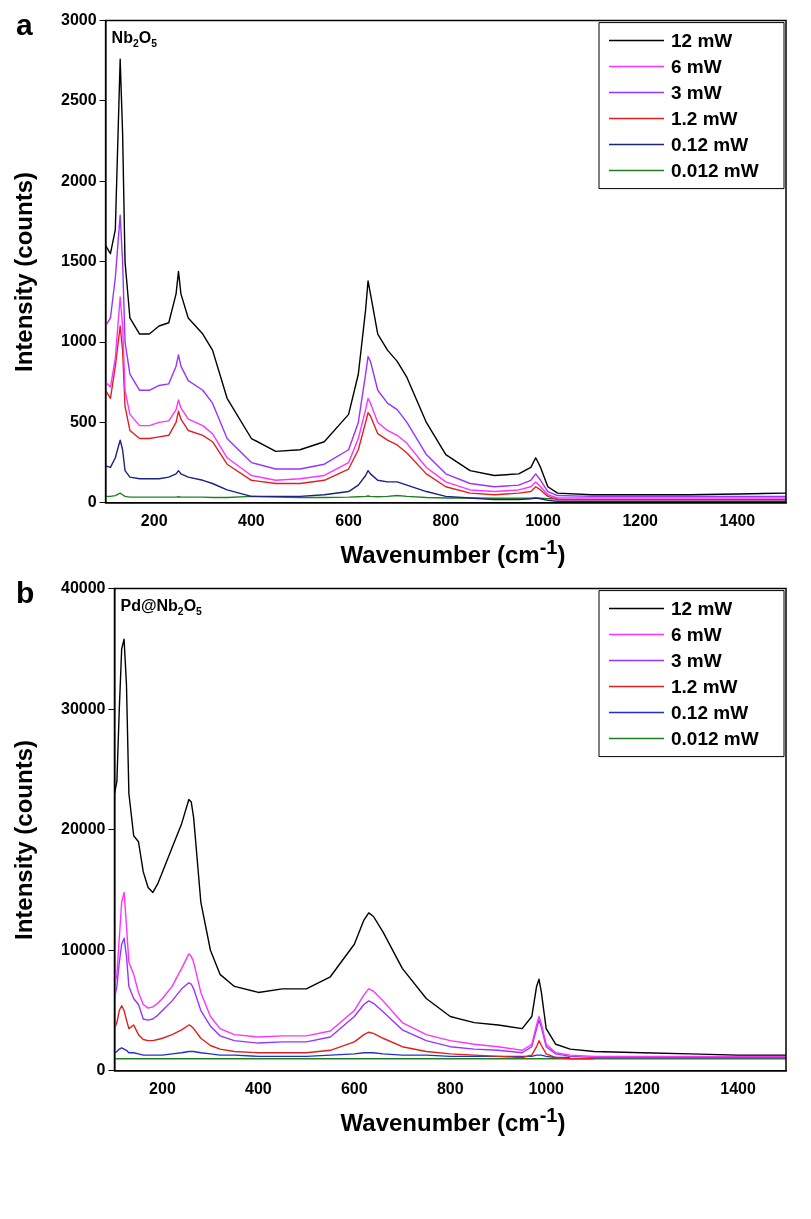 The width and height of the screenshot is (811, 1219). Describe the element at coordinates (24, 24) in the screenshot. I see `chart-title: a` at that location.